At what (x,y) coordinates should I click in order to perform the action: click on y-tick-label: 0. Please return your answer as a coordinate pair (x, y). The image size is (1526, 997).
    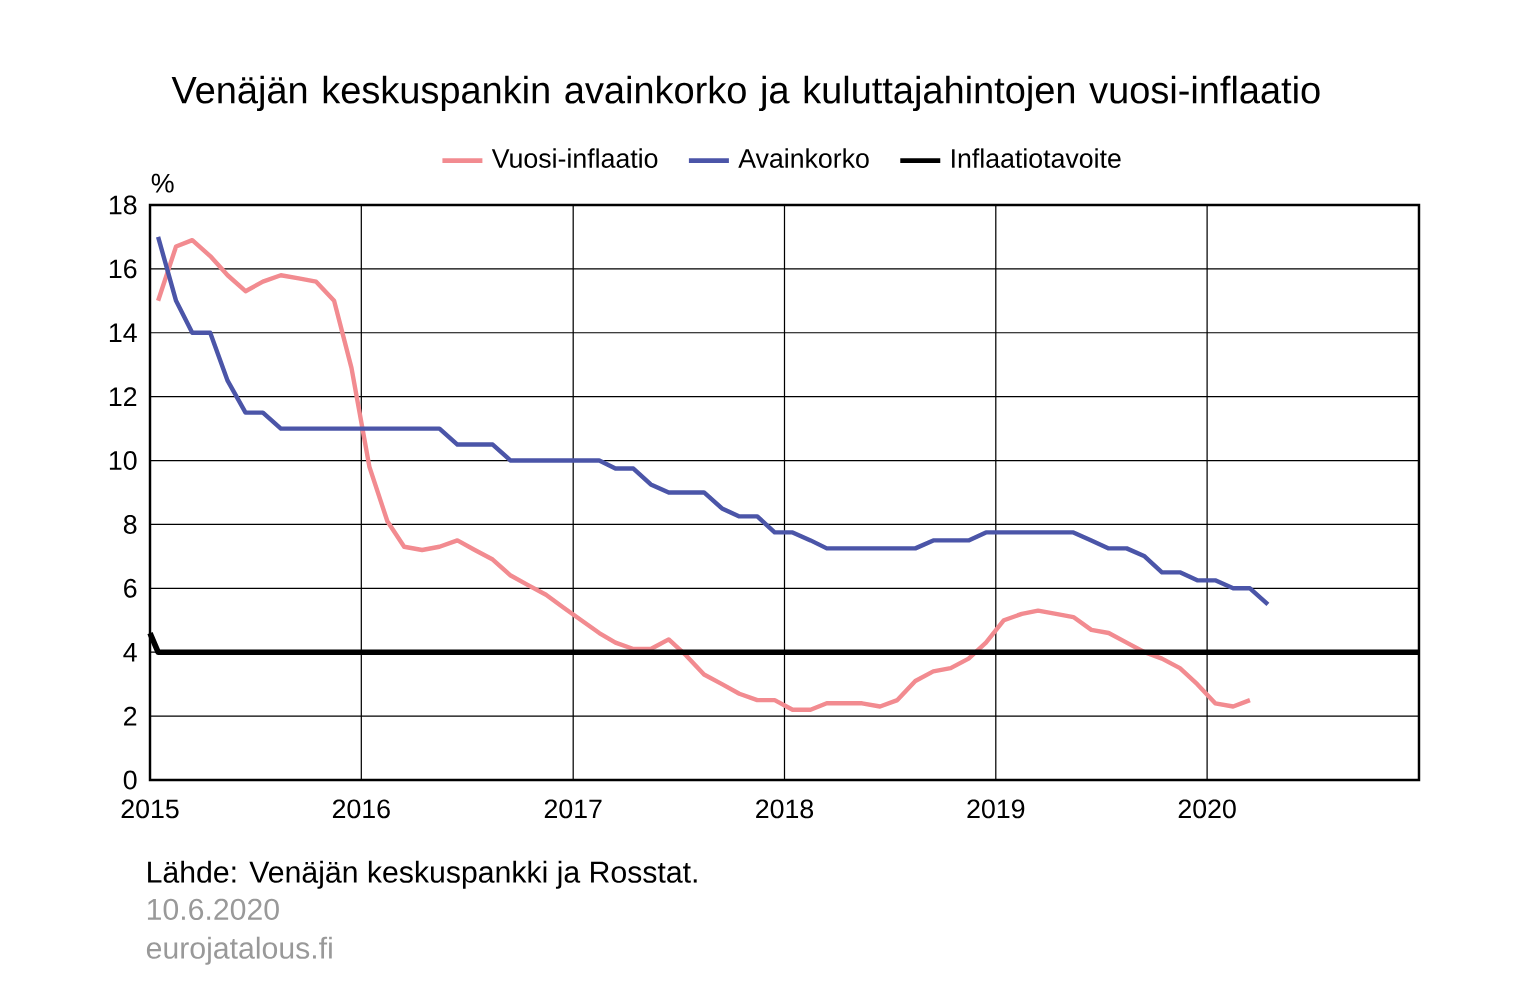
    Looking at the image, I should click on (130, 780).